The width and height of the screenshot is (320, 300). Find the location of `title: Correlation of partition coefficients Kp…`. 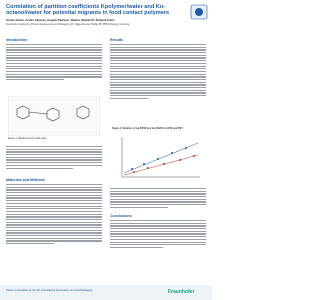

title: Correlation of partition coefficients Kp… is located at coordinates (88, 10).